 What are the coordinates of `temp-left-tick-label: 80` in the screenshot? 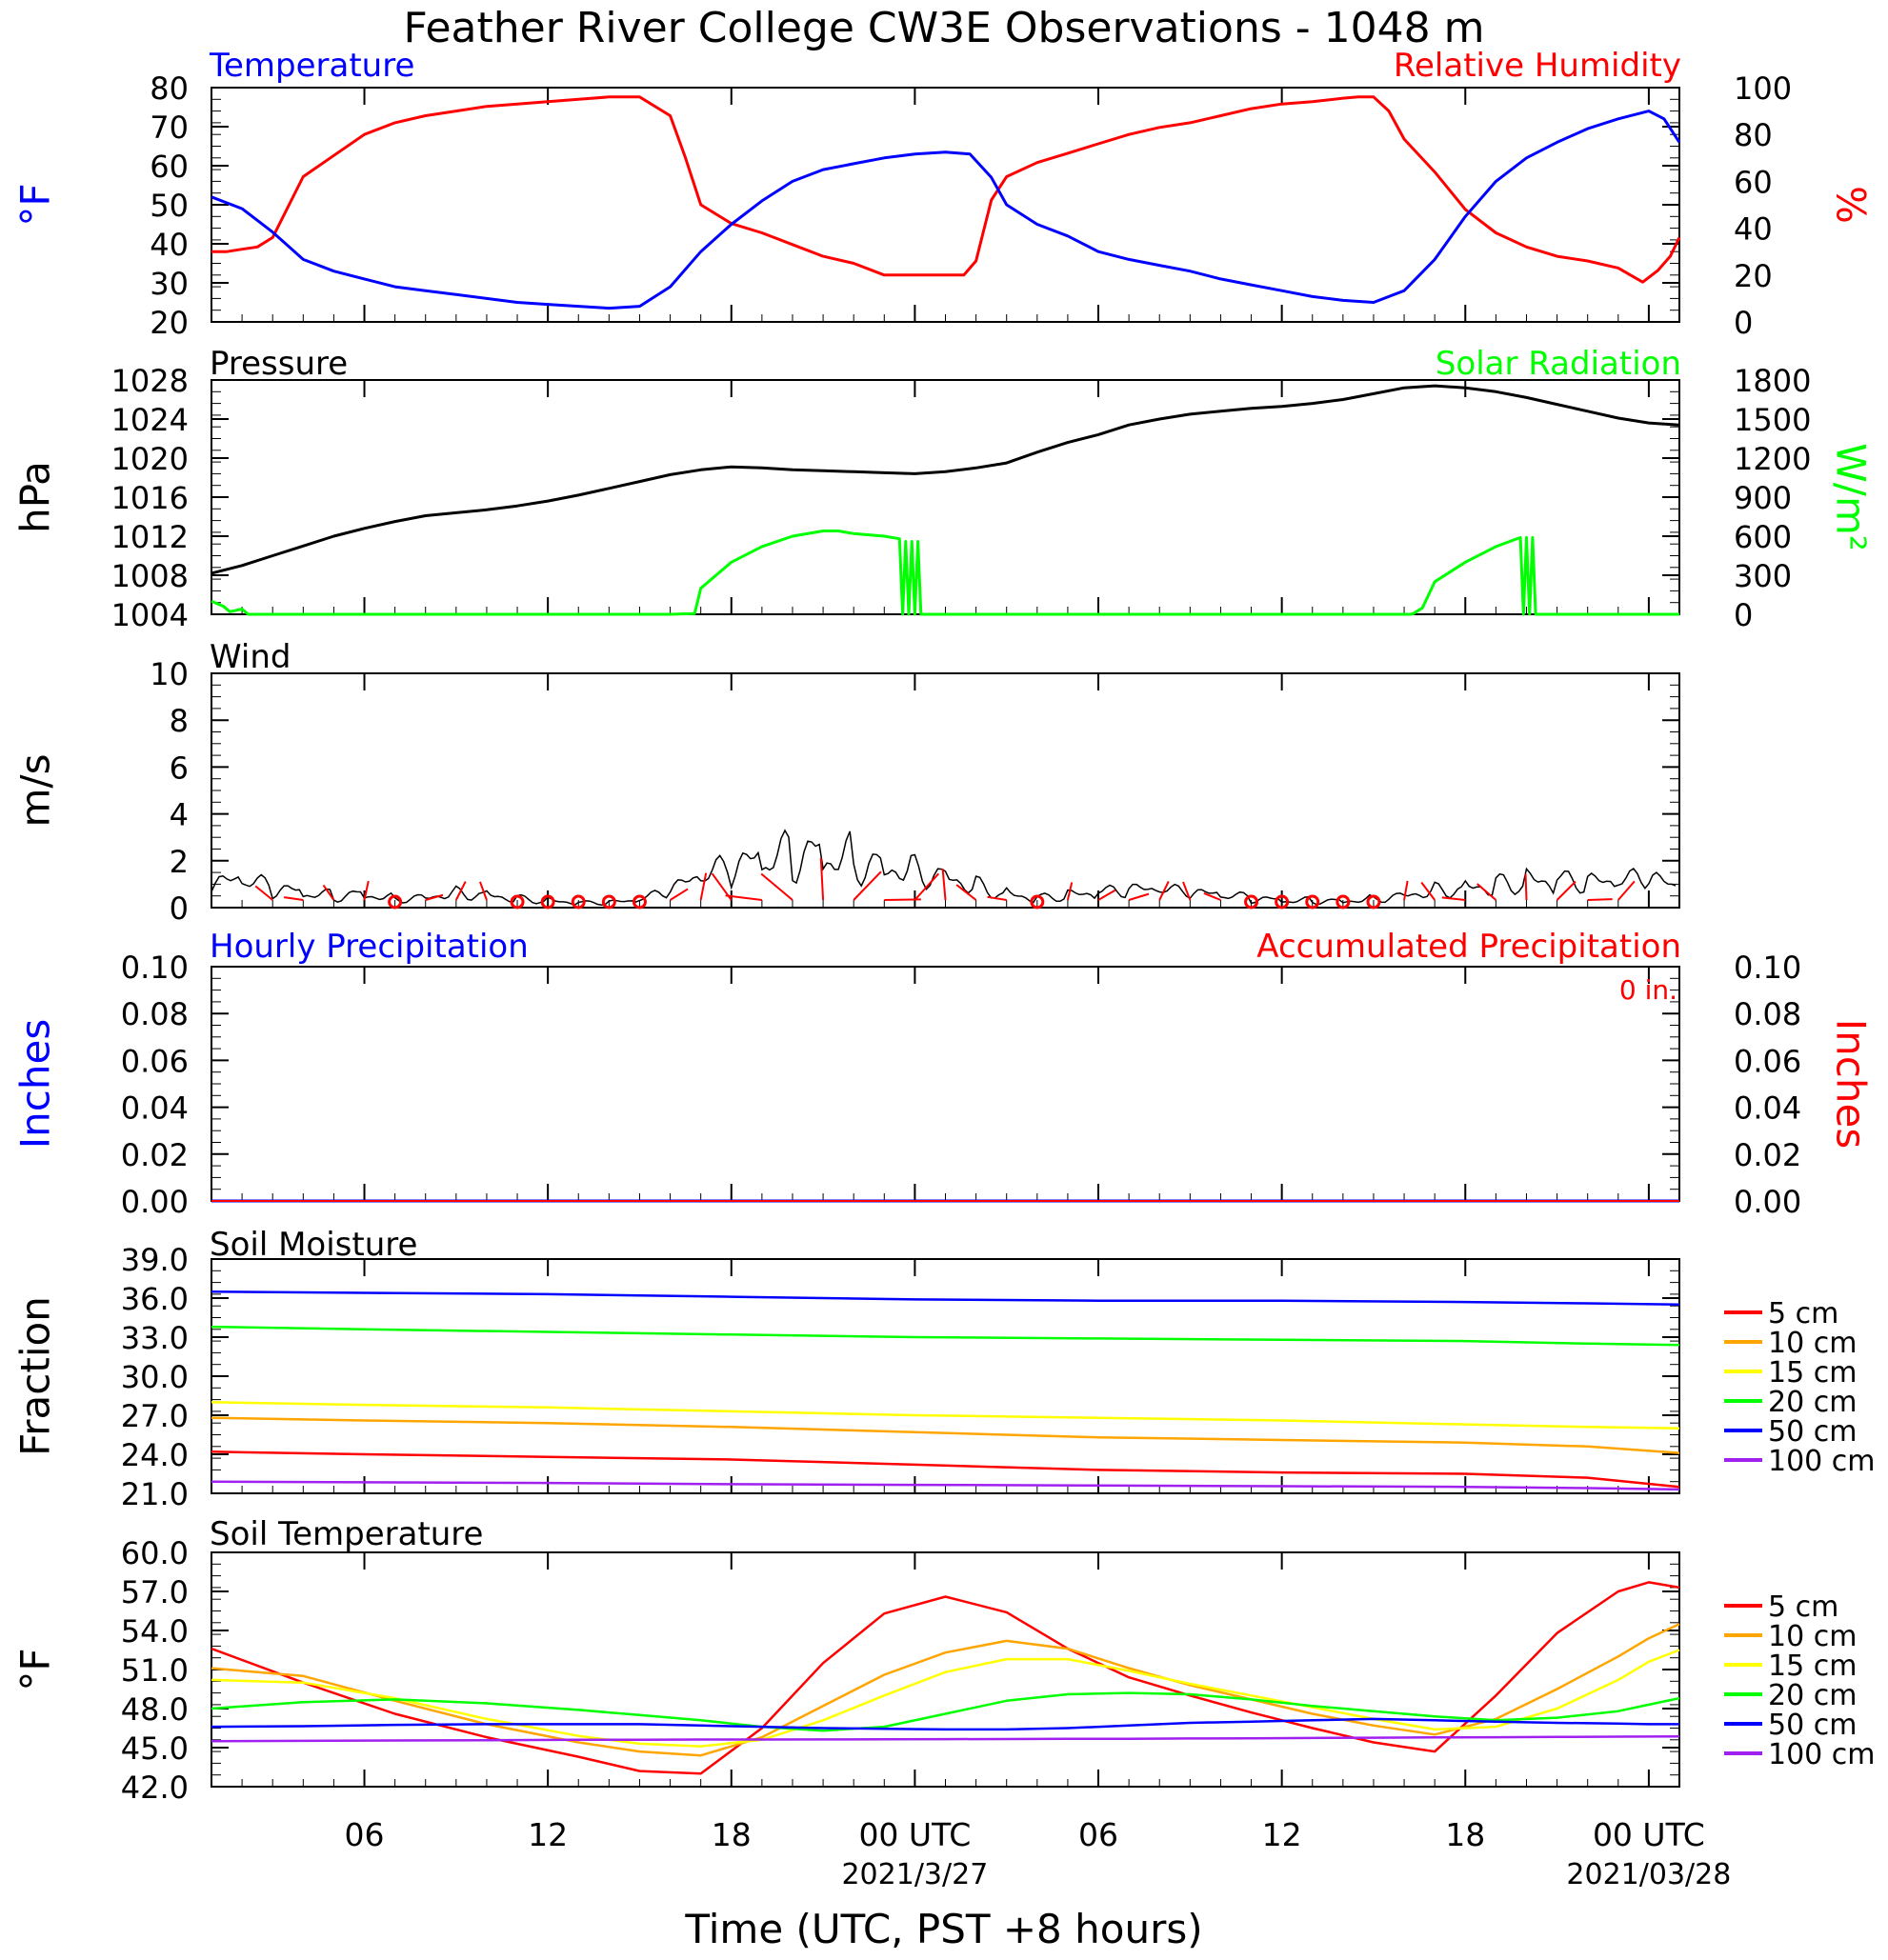 It's located at (169, 88).